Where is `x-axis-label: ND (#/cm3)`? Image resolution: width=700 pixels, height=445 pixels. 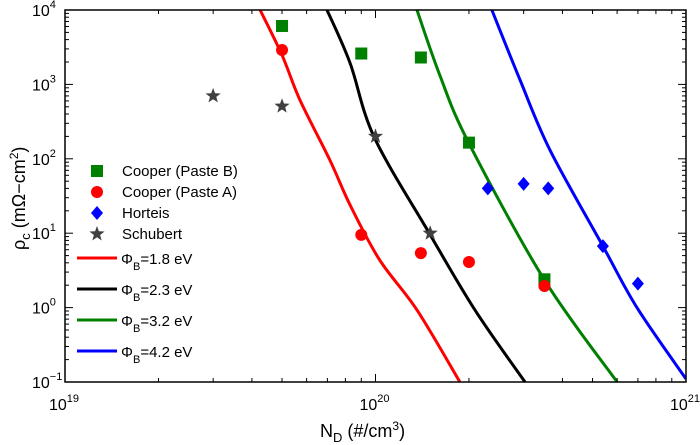
x-axis-label: ND (#/cm3) is located at coordinates (362, 432).